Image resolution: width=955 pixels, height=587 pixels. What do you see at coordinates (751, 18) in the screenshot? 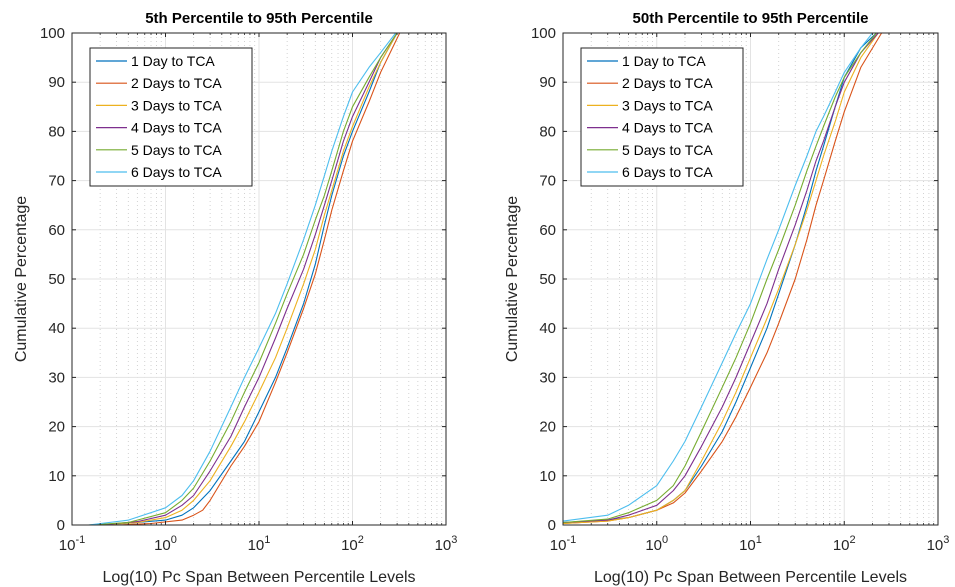
I see `chart-title: 50th Percentile to 95th Percentile` at bounding box center [751, 18].